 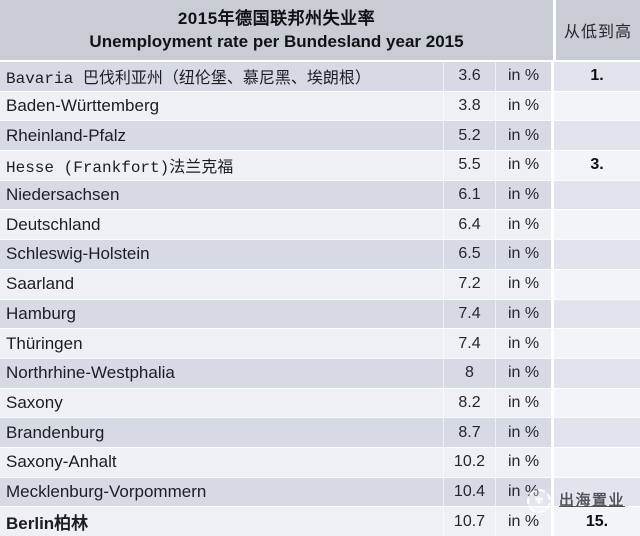 I want to click on state-name-cell: Mecklenburg-Vorpommern, so click(x=106, y=491).